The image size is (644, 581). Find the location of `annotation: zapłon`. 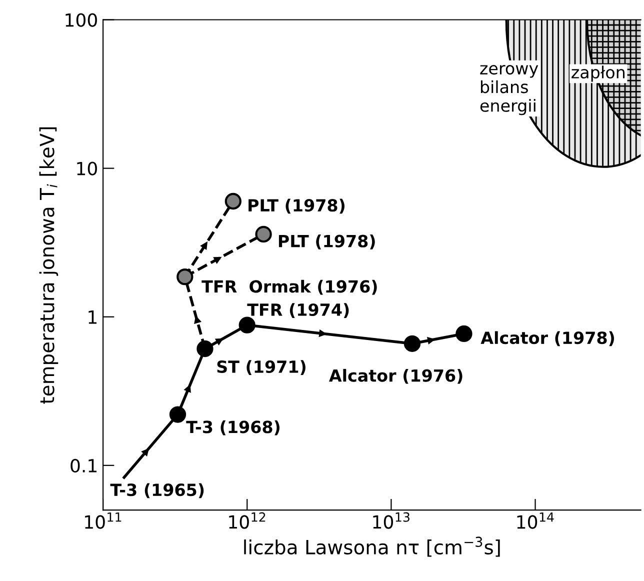

annotation: zapłon is located at coordinates (598, 74).